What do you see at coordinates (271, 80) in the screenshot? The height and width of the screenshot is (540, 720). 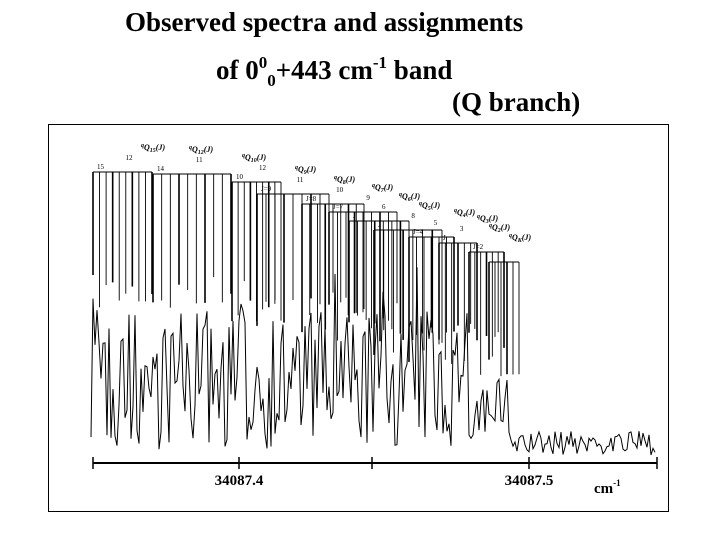 I see `title-sub: 0` at bounding box center [271, 80].